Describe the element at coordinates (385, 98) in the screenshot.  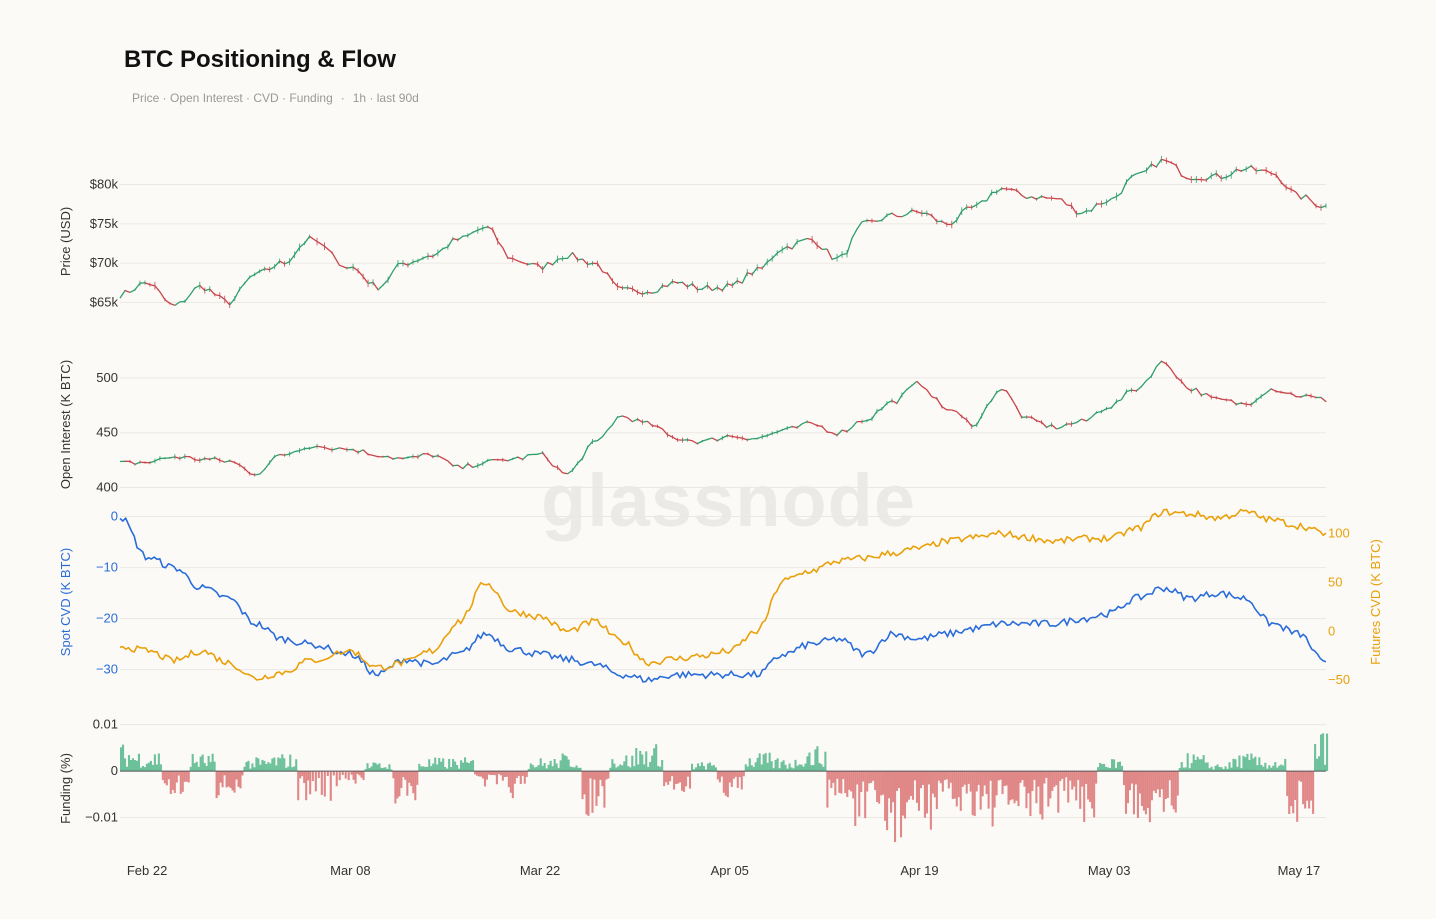
I see `subtitle-resolution: 1h · last 90d` at that location.